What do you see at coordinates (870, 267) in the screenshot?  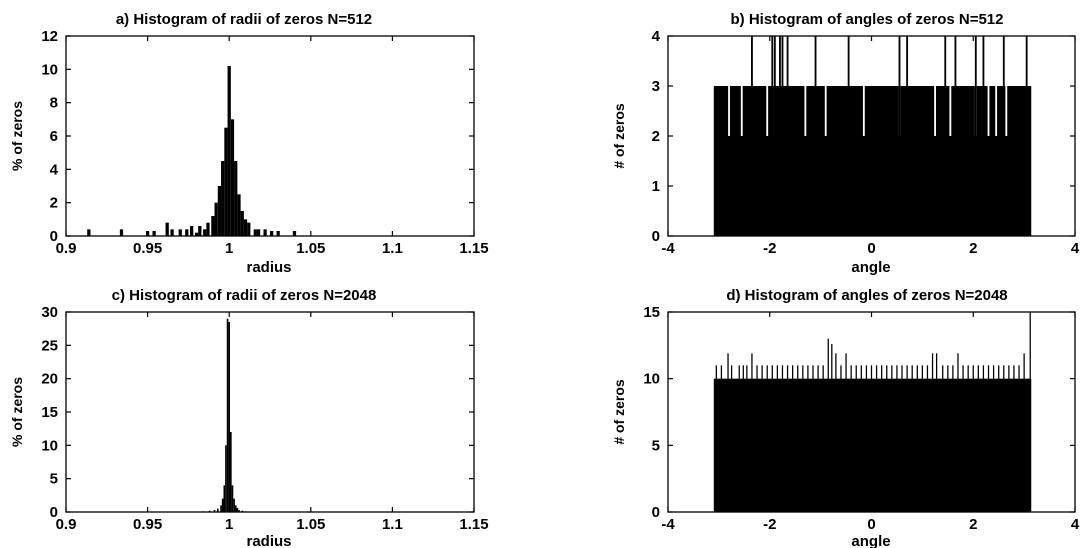 I see `panel-b-xlabel: angle` at bounding box center [870, 267].